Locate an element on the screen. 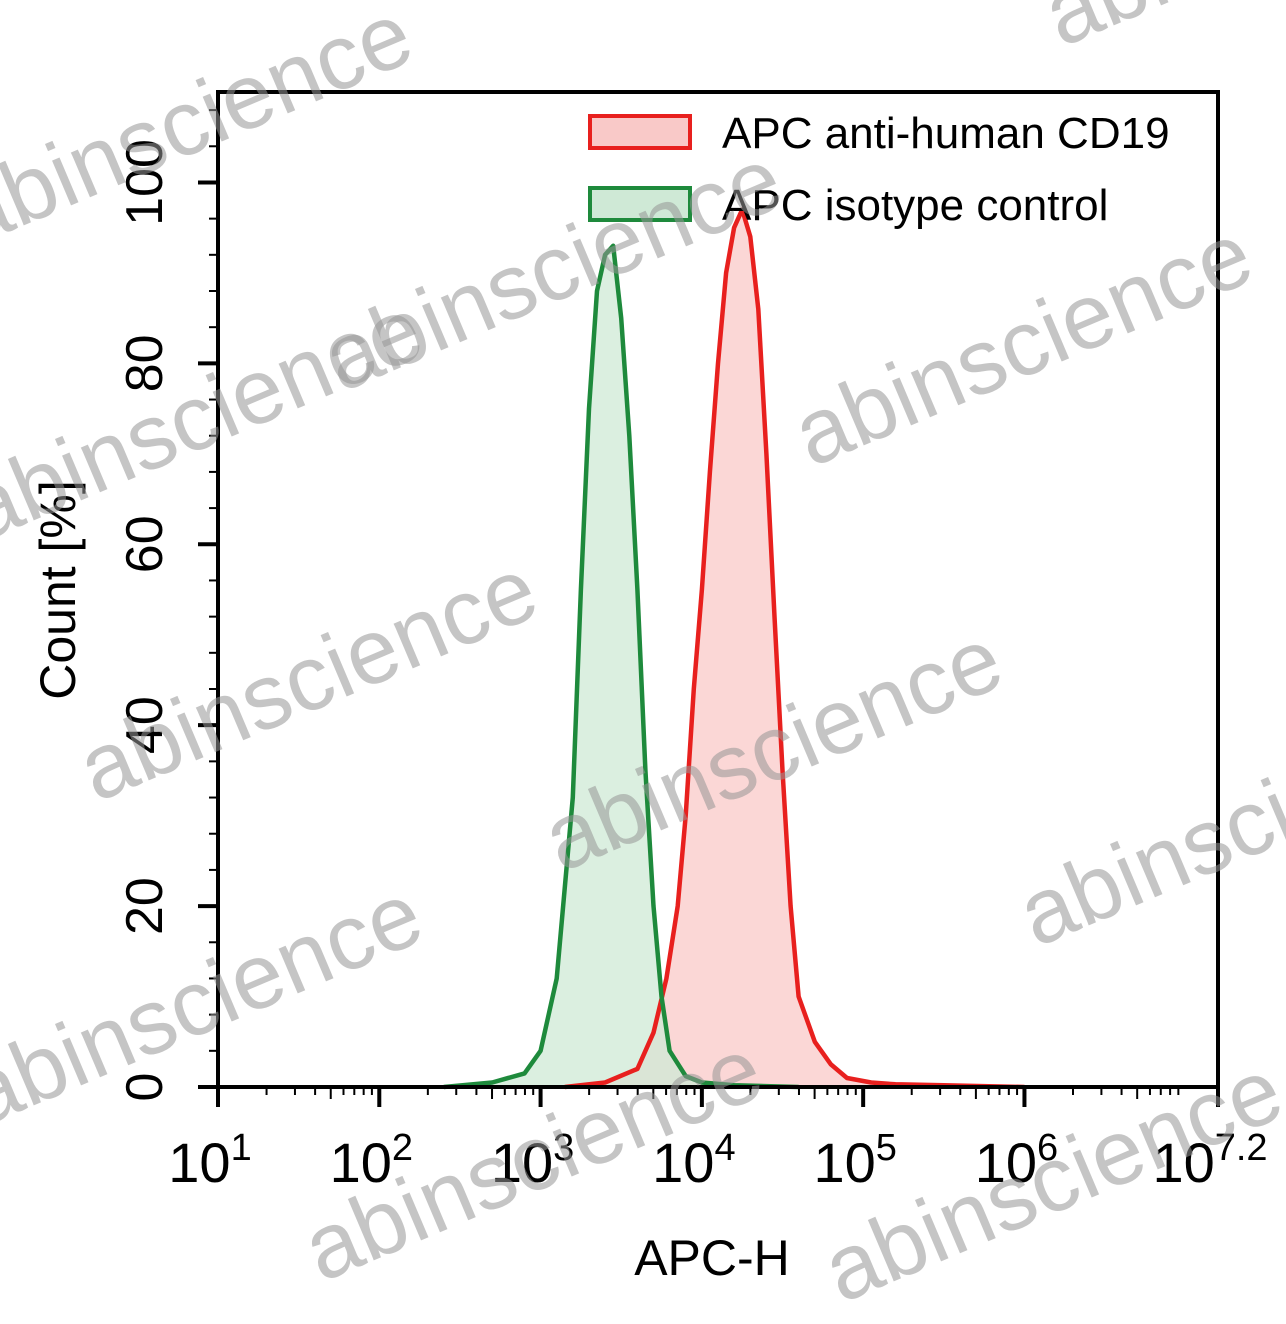 Image resolution: width=1286 pixels, height=1324 pixels. x-tick-exponent: 6 is located at coordinates (1047, 1148).